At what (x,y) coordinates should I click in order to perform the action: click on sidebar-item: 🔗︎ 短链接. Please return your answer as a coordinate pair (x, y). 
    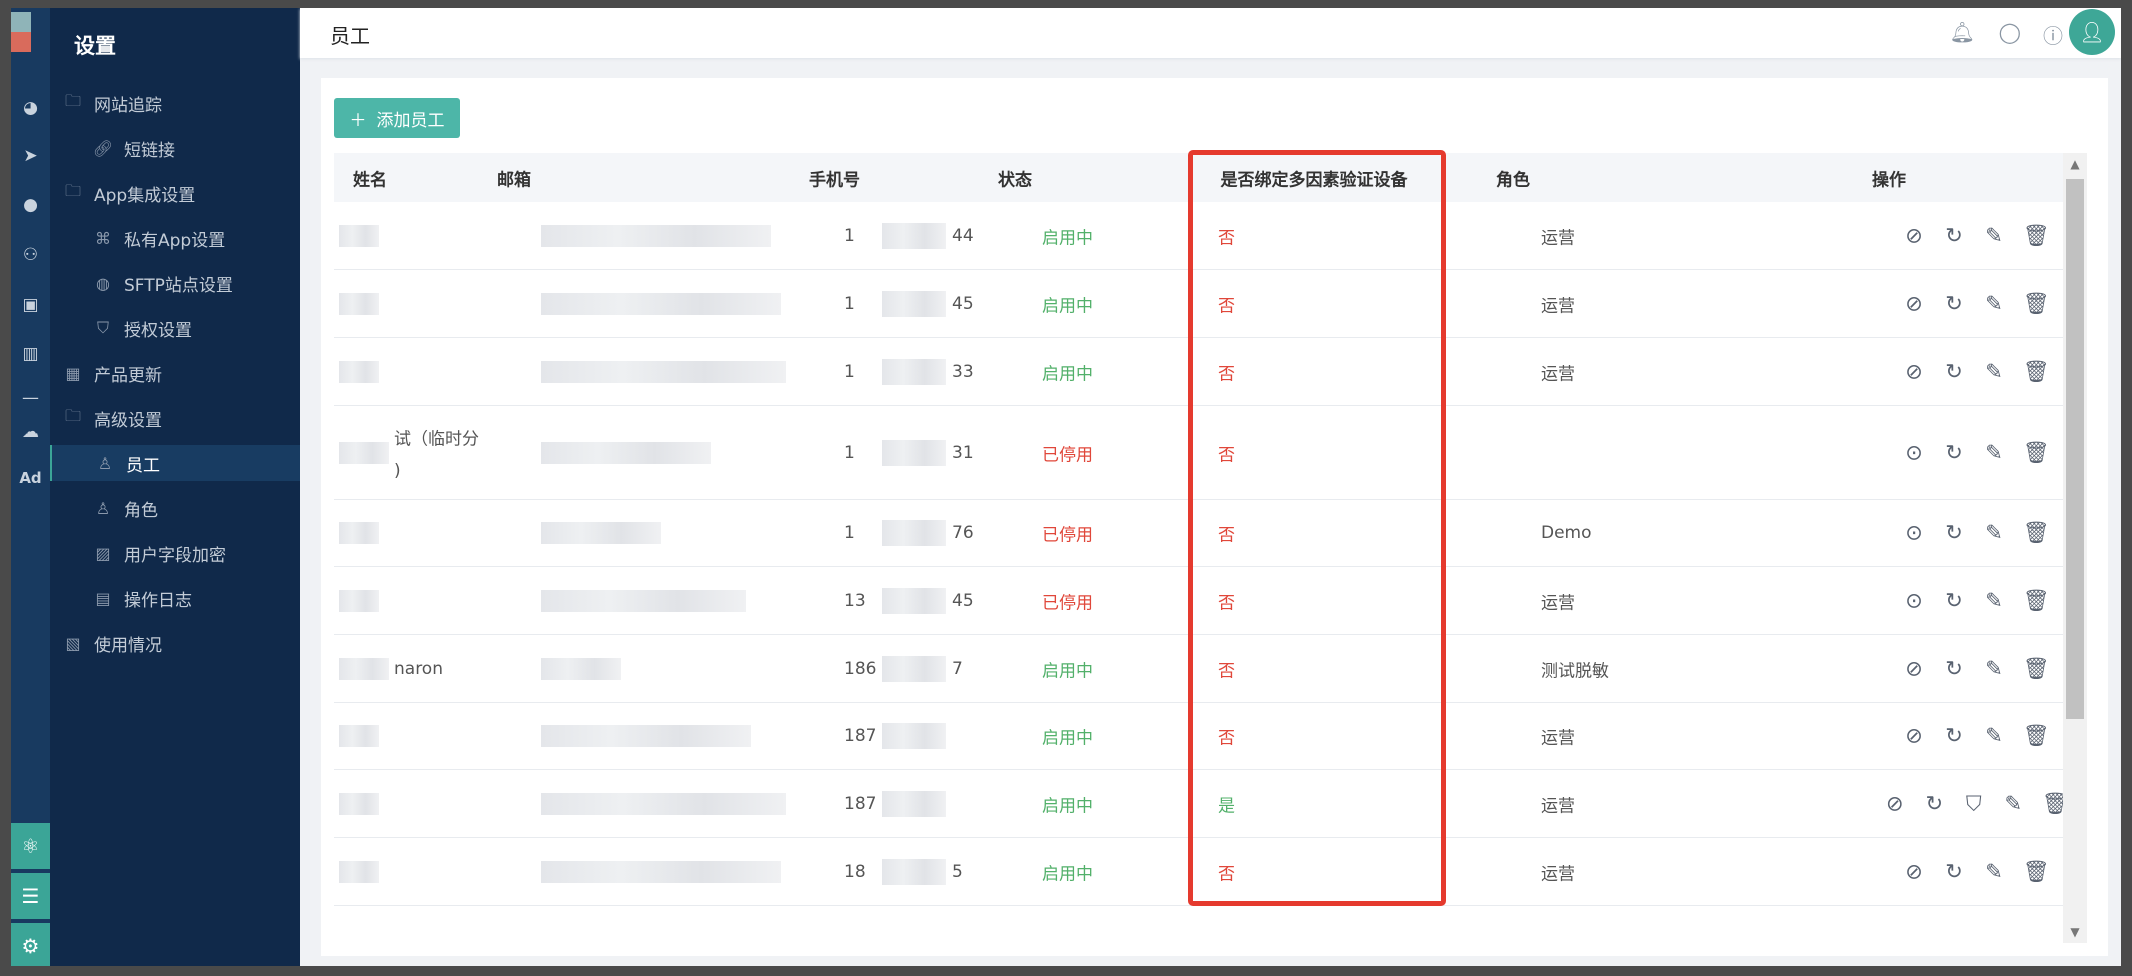
    Looking at the image, I should click on (175, 148).